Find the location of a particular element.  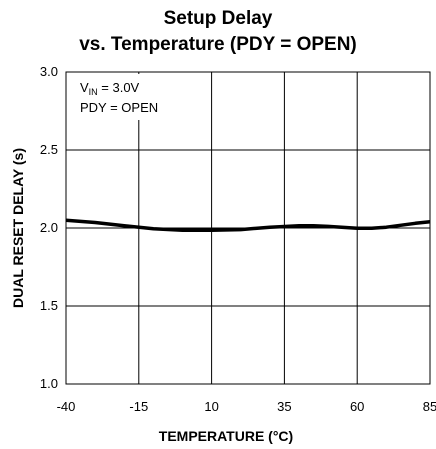

x-tick-labels: -40 -15 10 35 60 85 is located at coordinates (246, 406).